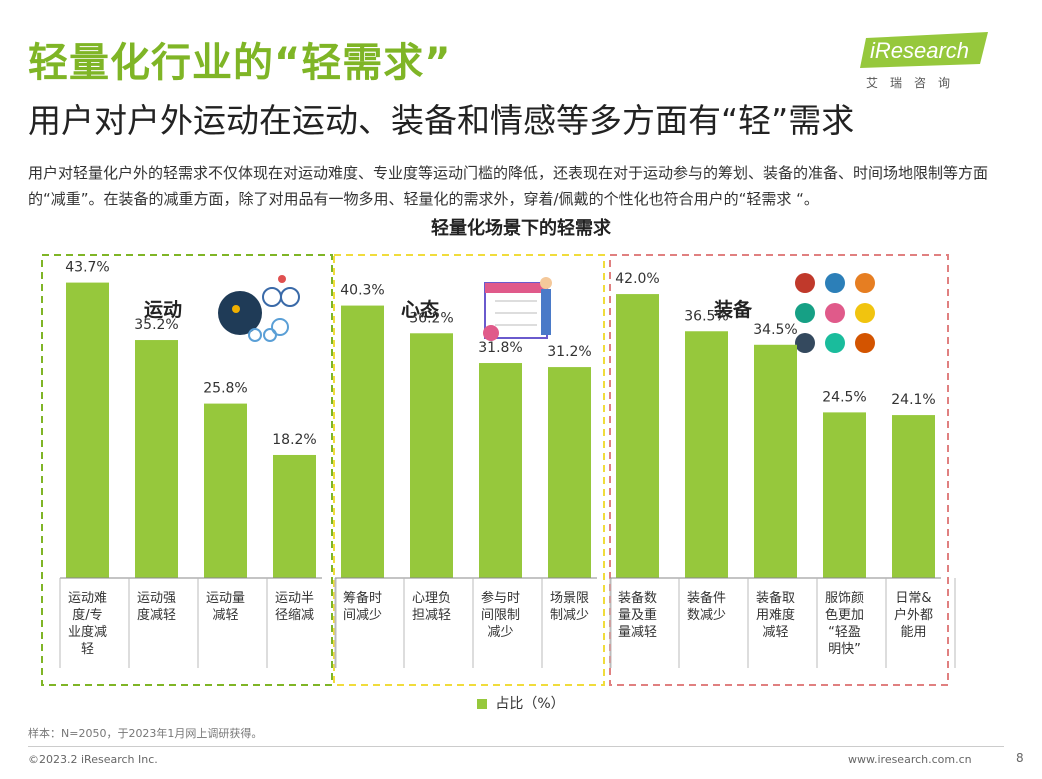 This screenshot has width=1042, height=779. Describe the element at coordinates (500, 615) in the screenshot. I see `category-label: 参与时间限制减少` at that location.